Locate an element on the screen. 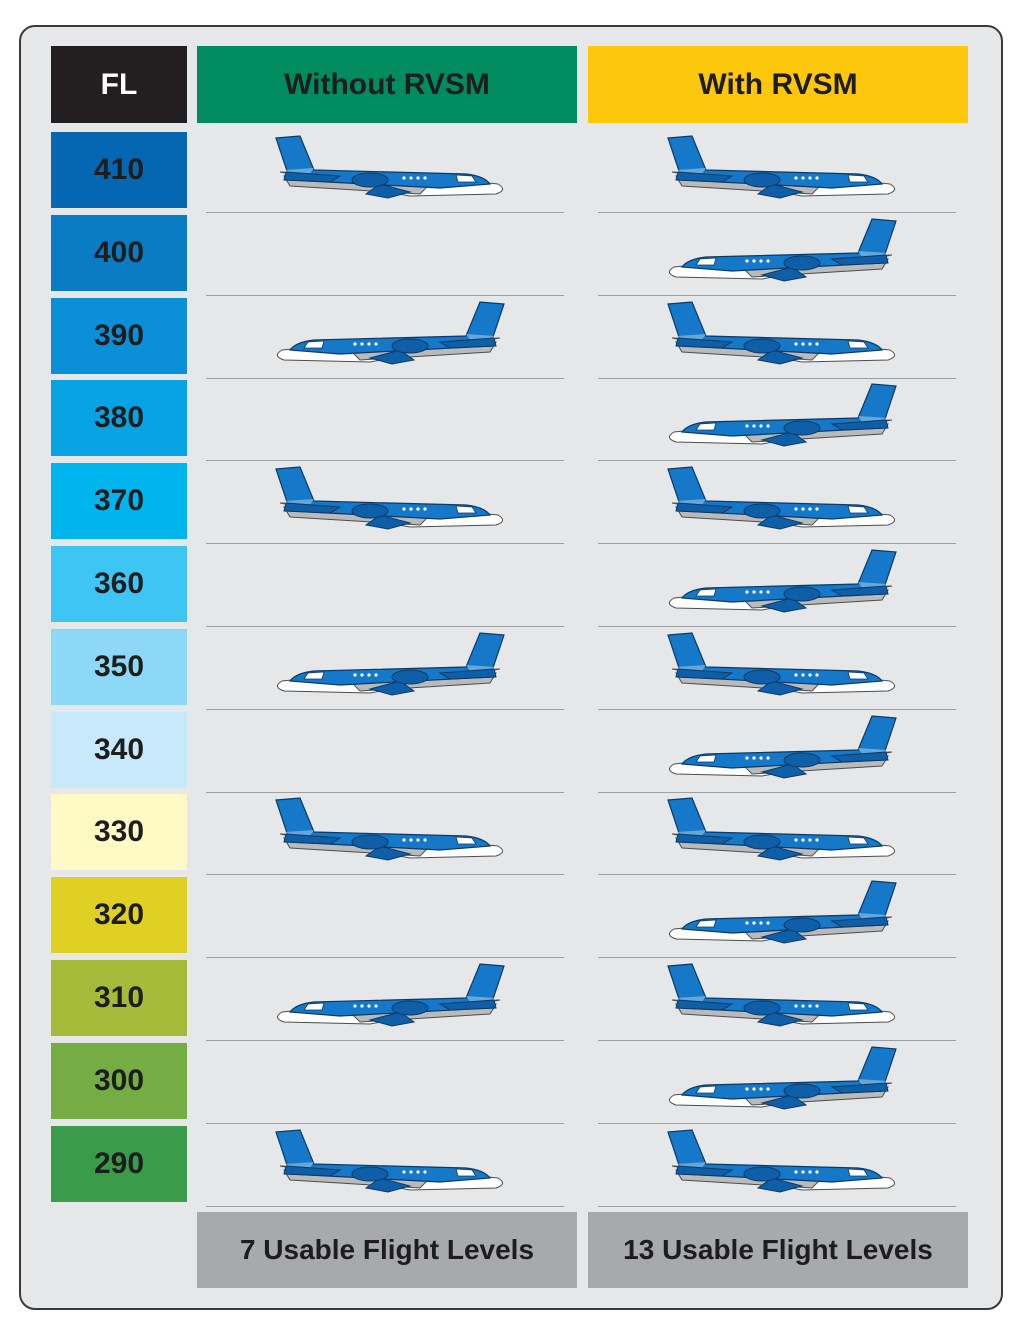 Image resolution: width=1025 pixels, height=1331 pixels. fl-label-310: 310 is located at coordinates (119, 998).